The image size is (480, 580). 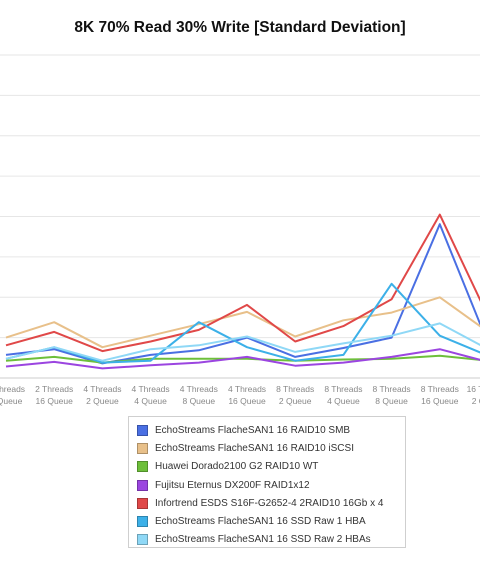 I want to click on legend-item: EchoStreams FlacheSAN1 16 SSD Raw 2 HBAs, so click(x=267, y=540).